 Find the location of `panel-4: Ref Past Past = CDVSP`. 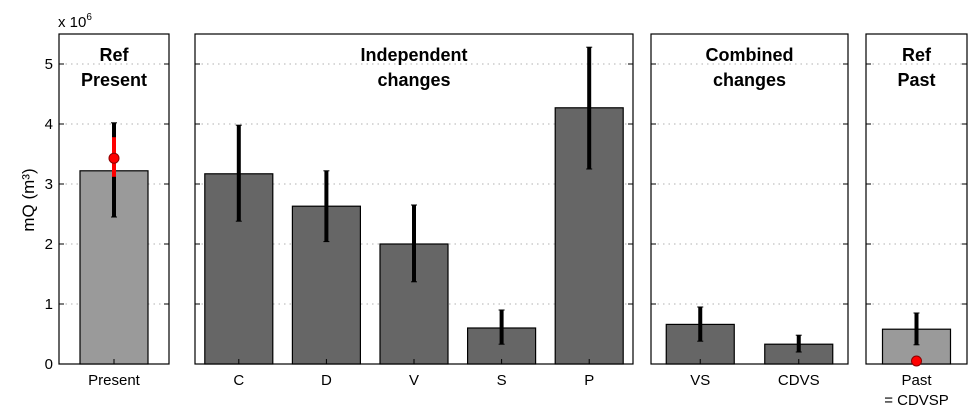

panel-4: Ref Past Past = CDVSP is located at coordinates (916, 221).